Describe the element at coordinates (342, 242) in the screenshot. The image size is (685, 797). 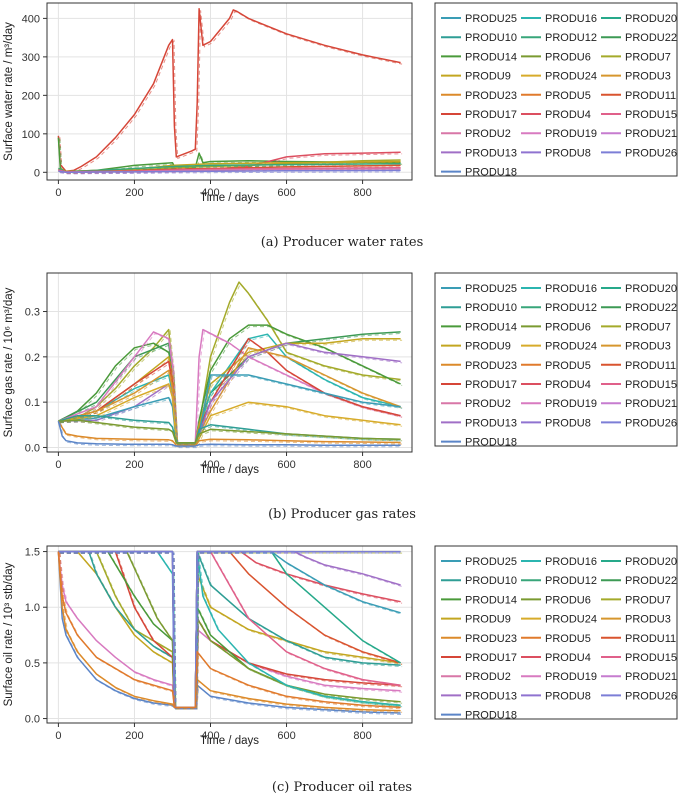
I see `figure-caption: (a) Producer water rates` at that location.